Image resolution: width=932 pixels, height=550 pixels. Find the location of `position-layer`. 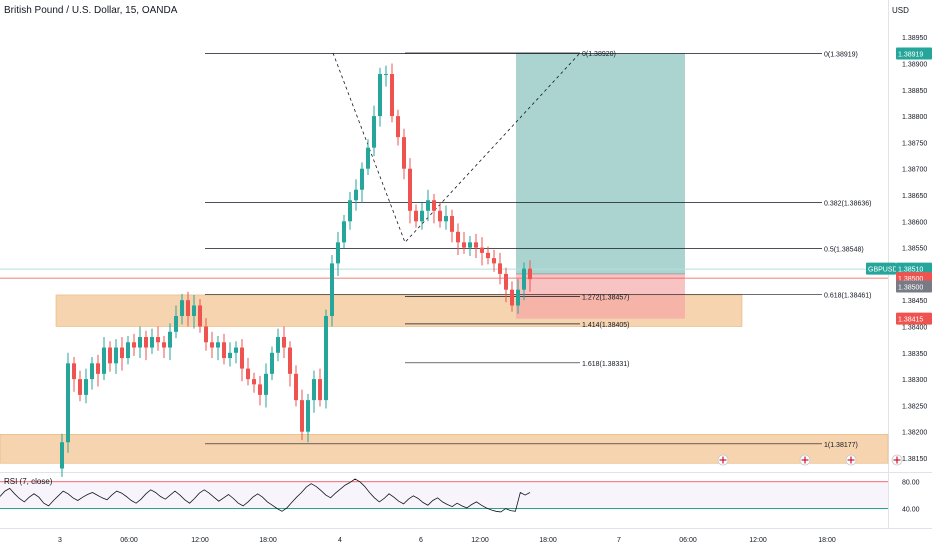

position-layer is located at coordinates (600, 186).